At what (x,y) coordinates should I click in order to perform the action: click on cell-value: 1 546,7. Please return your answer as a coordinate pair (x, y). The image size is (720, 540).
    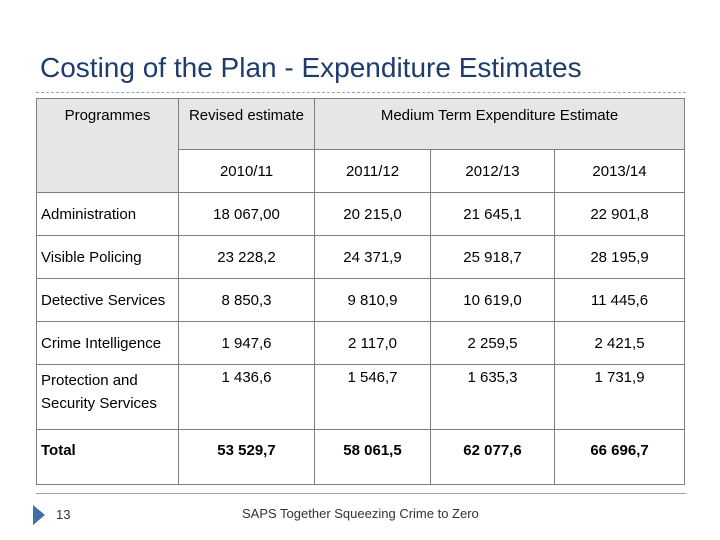
    Looking at the image, I should click on (372, 397).